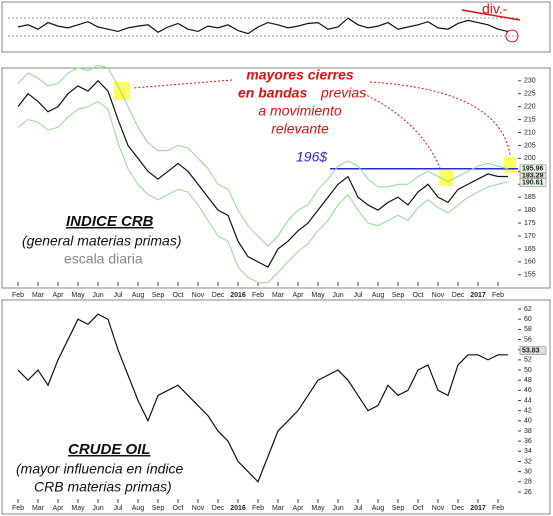 This screenshot has width=553, height=516. What do you see at coordinates (530, 94) in the screenshot?
I see `y-tick-label: 225` at bounding box center [530, 94].